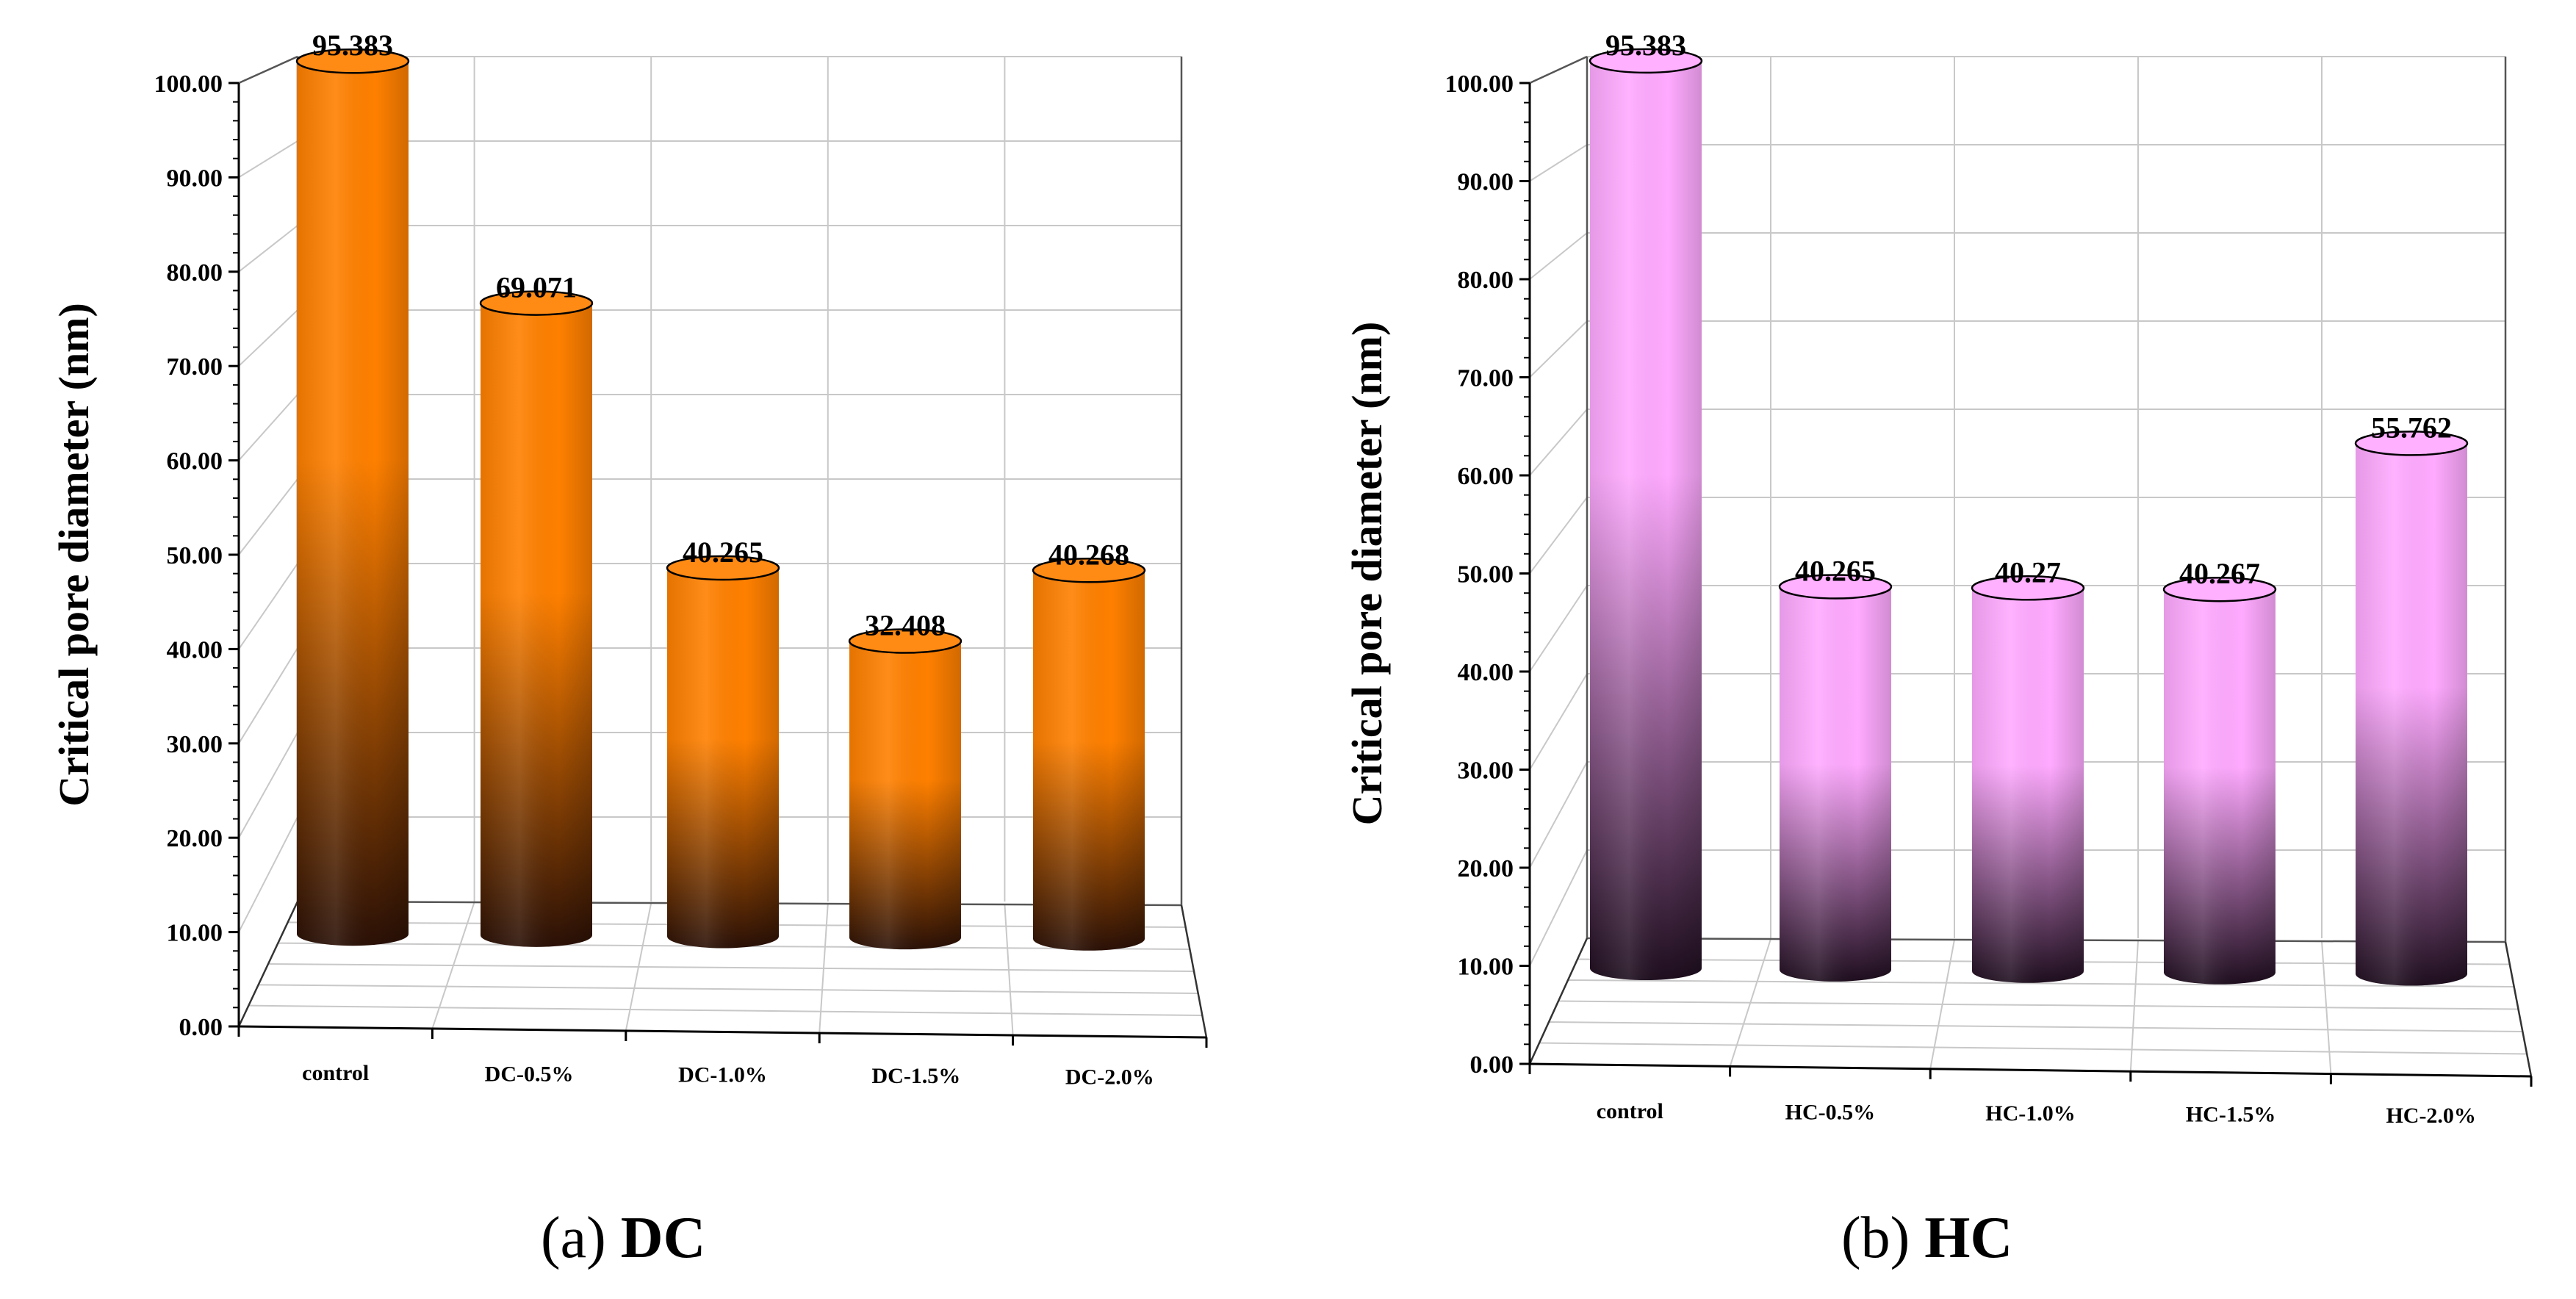  What do you see at coordinates (915, 1076) in the screenshot?
I see `x-tick-label: DC-1.5%` at bounding box center [915, 1076].